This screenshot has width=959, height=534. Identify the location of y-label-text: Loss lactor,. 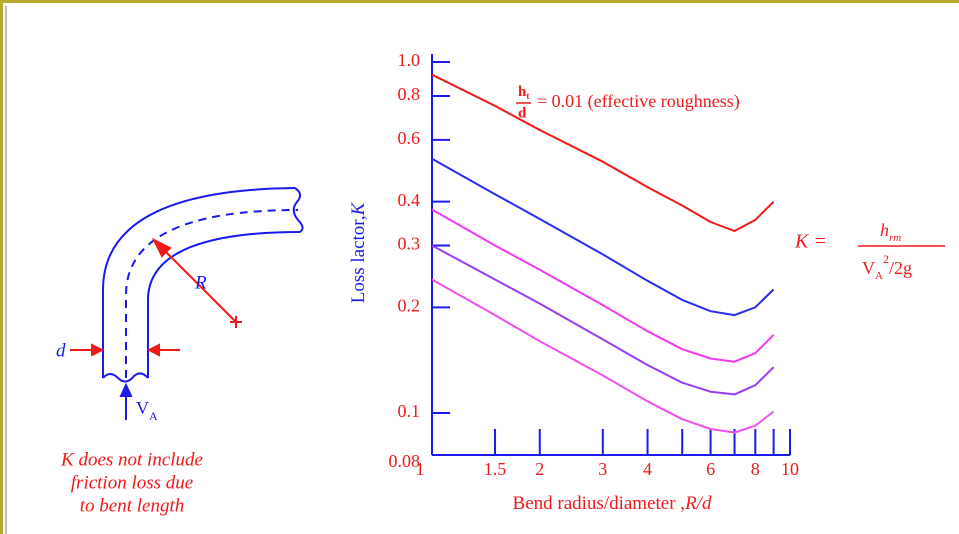
(358, 259).